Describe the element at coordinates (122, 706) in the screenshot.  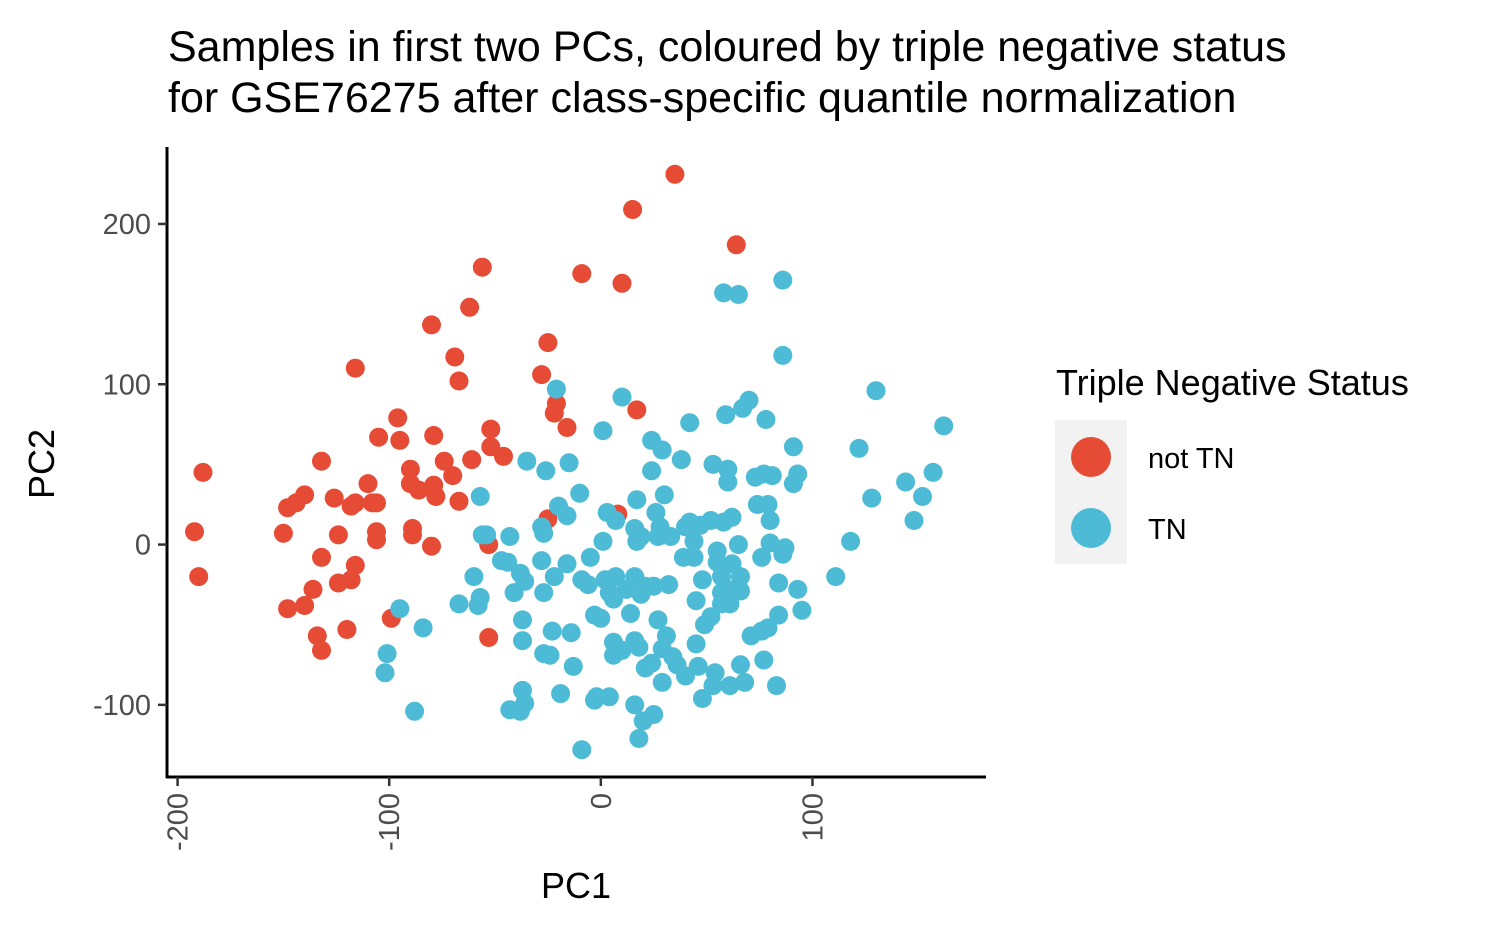
I see `y-tick-label: -100` at that location.